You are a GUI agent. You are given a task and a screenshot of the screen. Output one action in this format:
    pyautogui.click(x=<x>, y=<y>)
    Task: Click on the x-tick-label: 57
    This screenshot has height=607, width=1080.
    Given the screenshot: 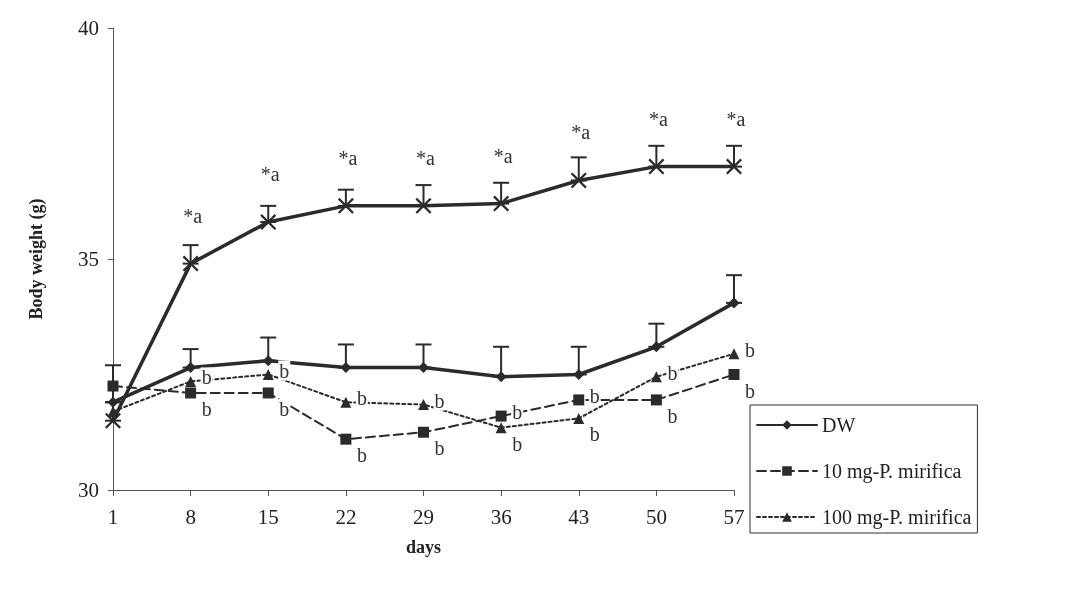 What is the action you would take?
    pyautogui.click(x=734, y=516)
    